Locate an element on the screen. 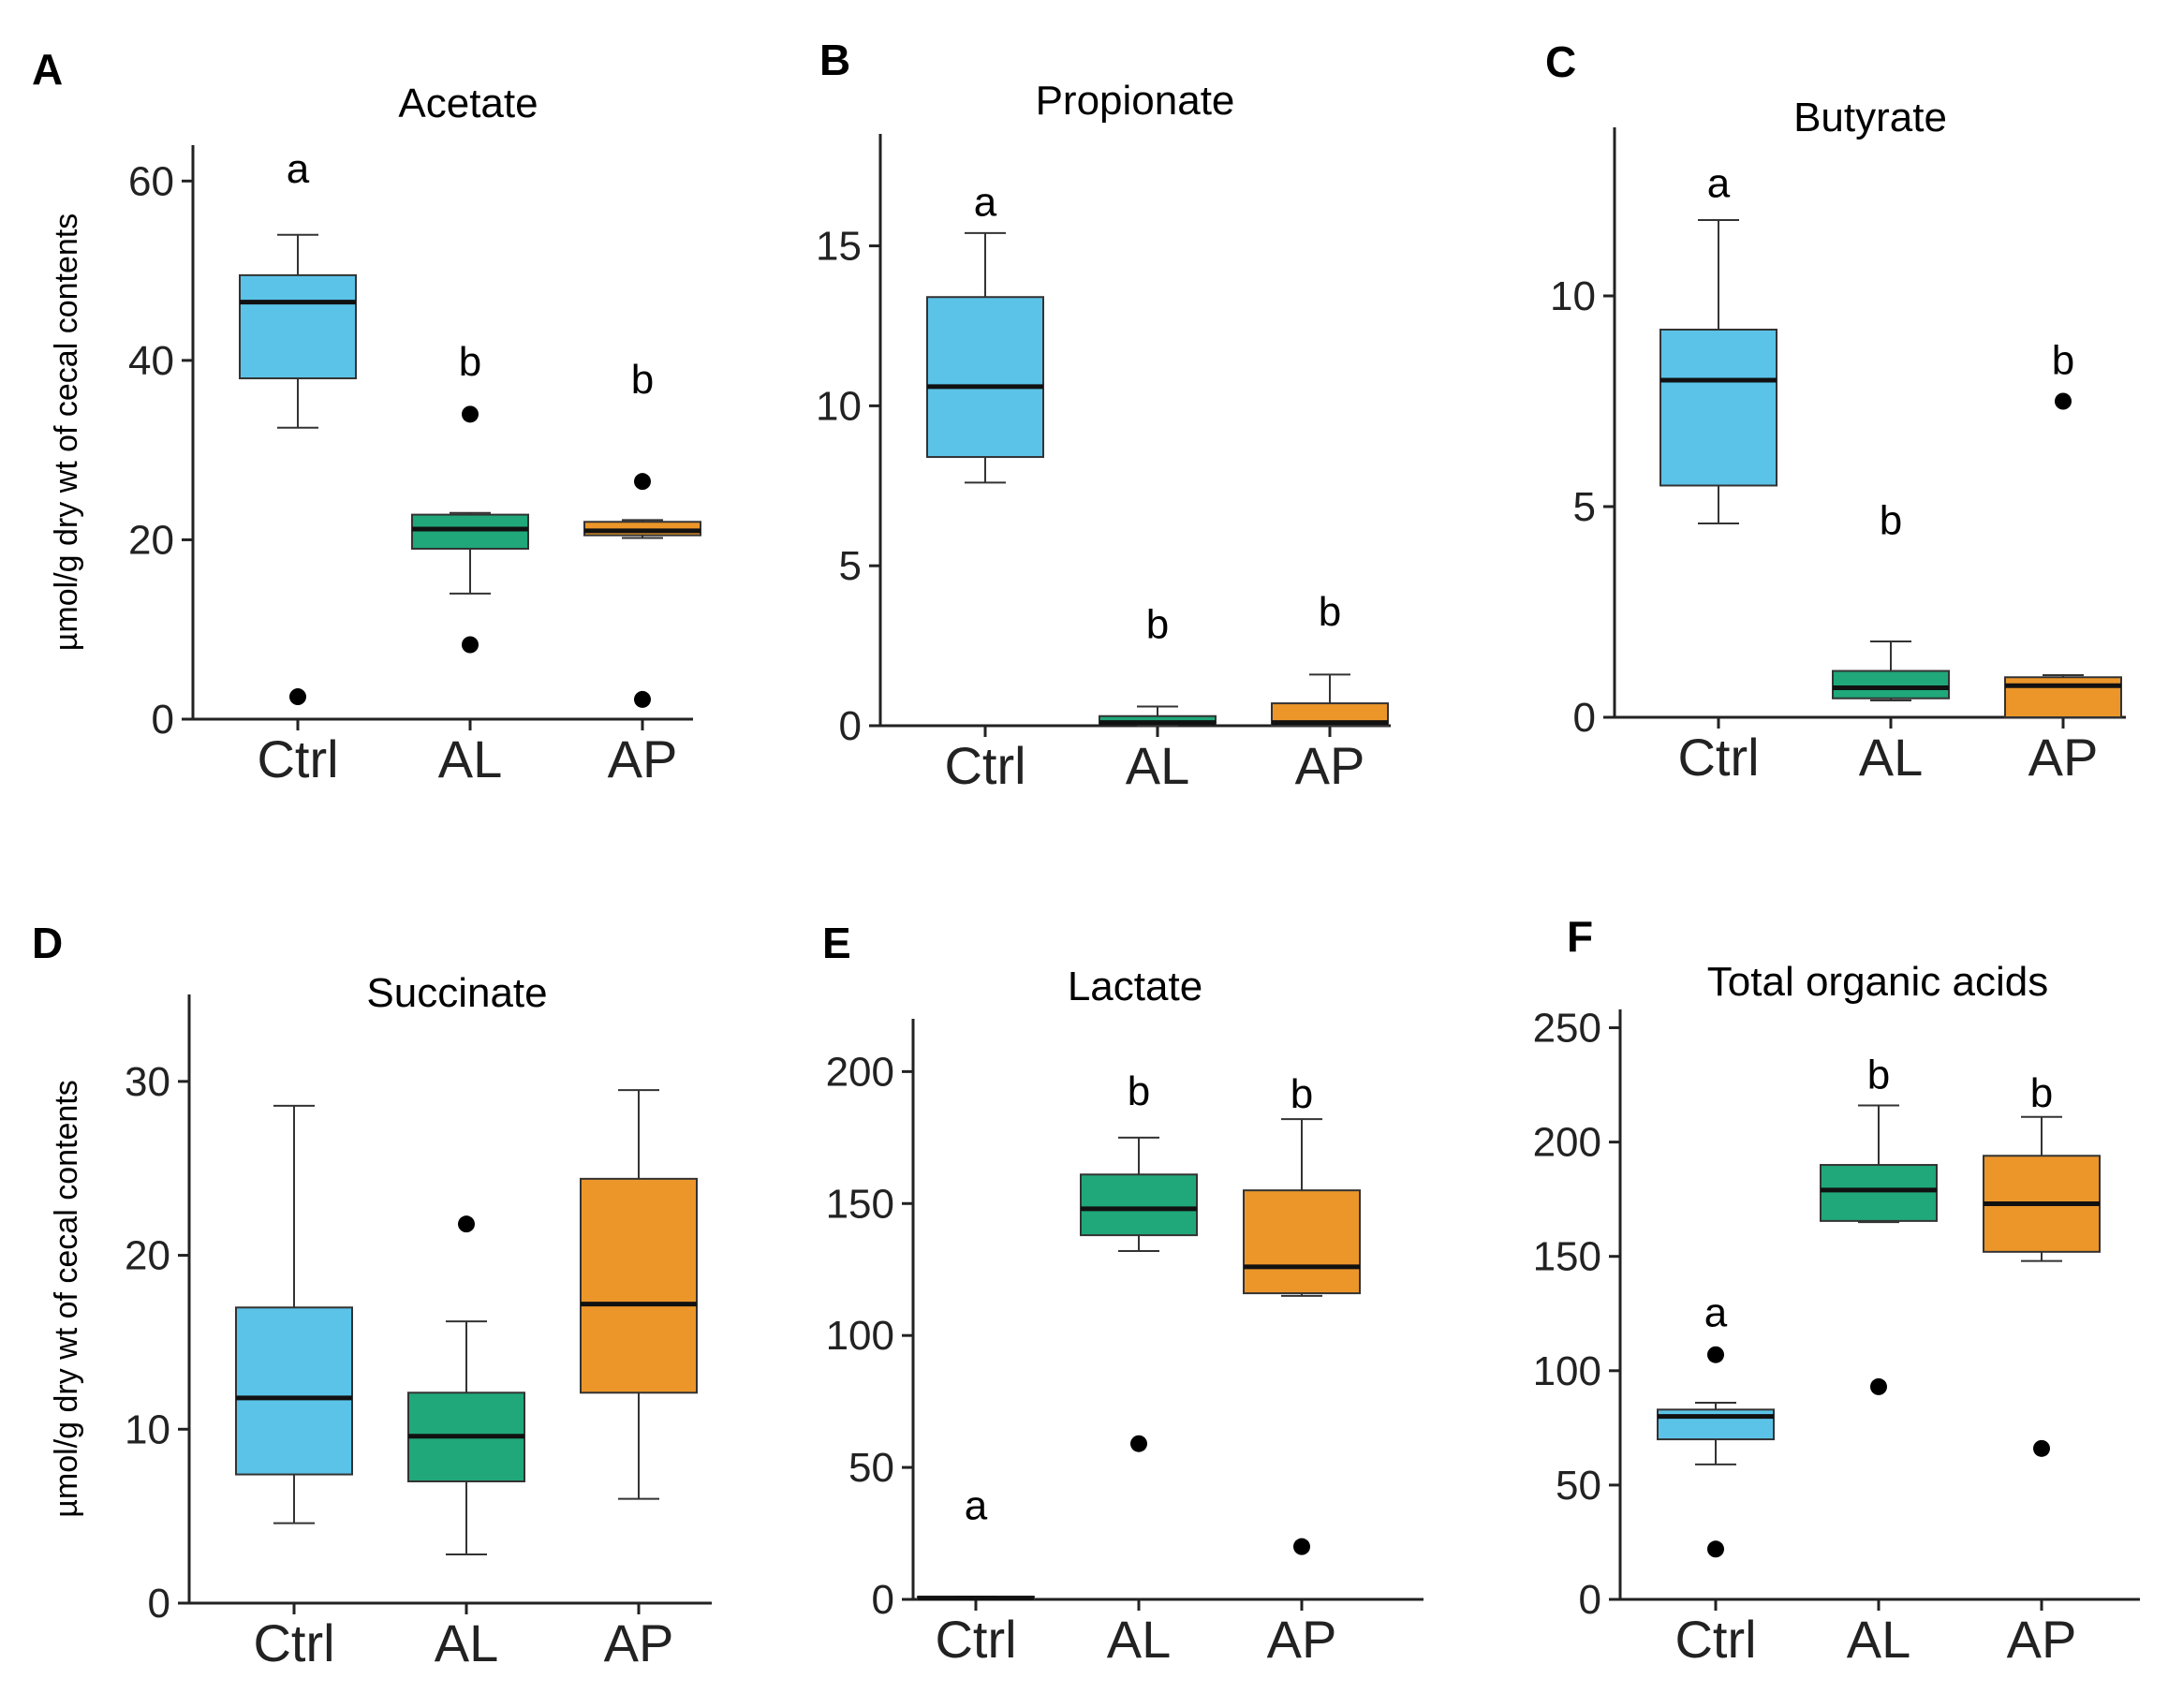  y-tick-label: 30 is located at coordinates (147, 1082).